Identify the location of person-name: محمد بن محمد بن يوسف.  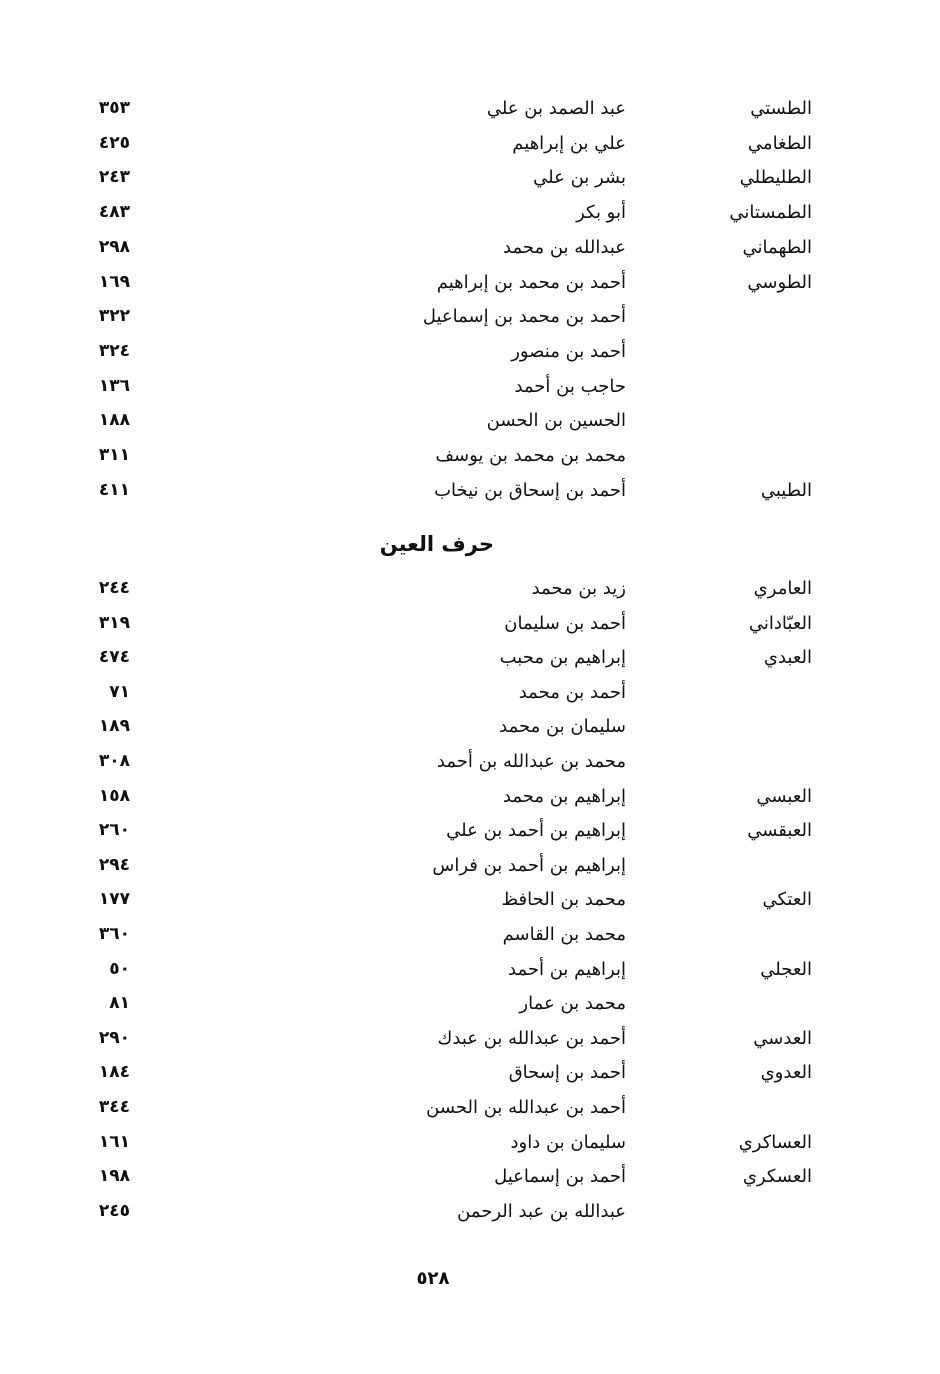
(530, 455).